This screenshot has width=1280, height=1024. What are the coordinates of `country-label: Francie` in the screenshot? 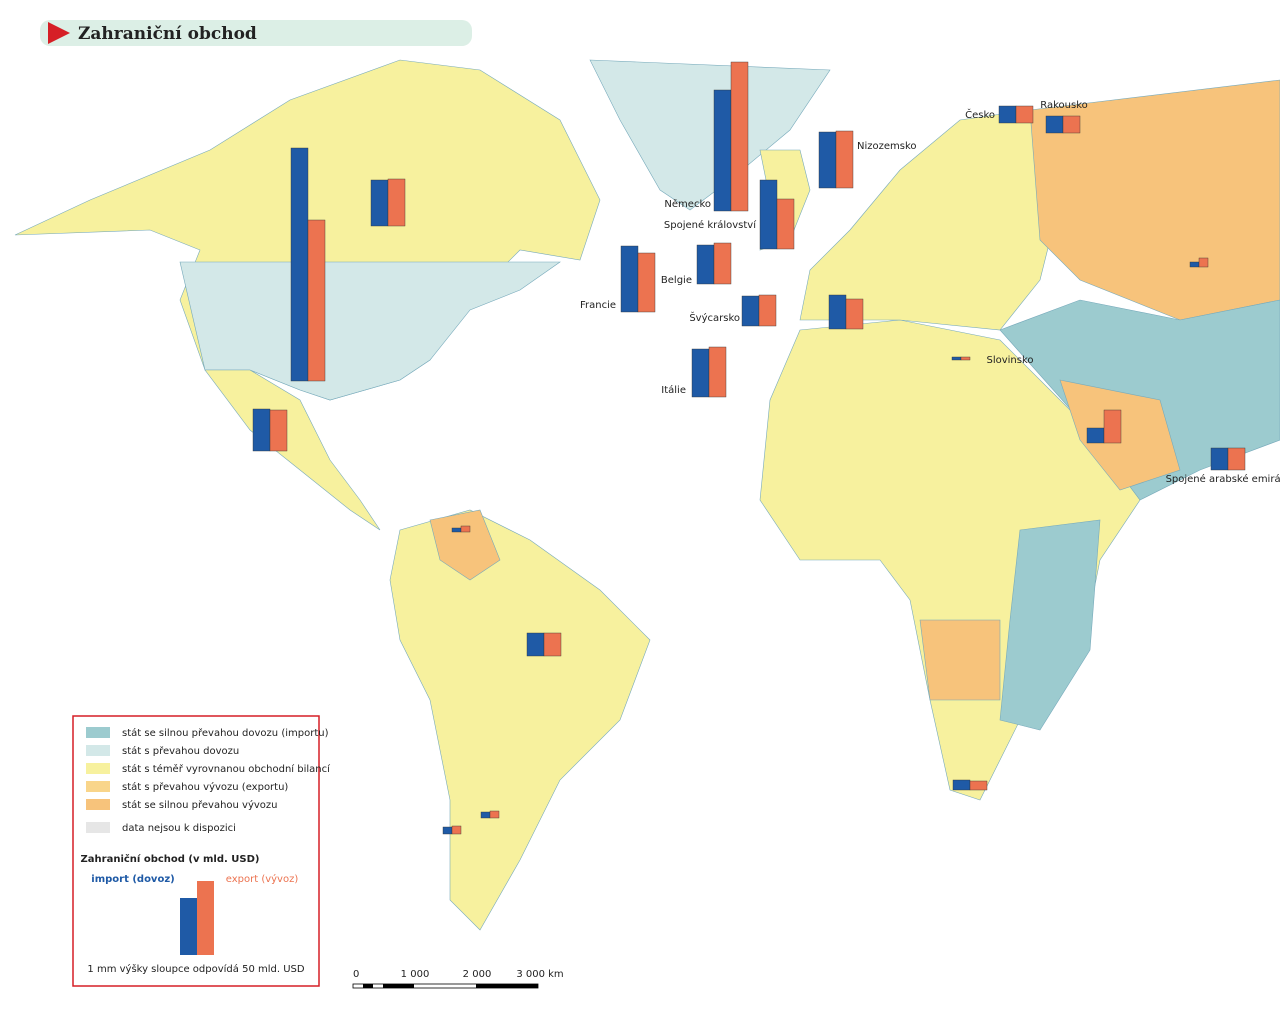 It's located at (598, 305).